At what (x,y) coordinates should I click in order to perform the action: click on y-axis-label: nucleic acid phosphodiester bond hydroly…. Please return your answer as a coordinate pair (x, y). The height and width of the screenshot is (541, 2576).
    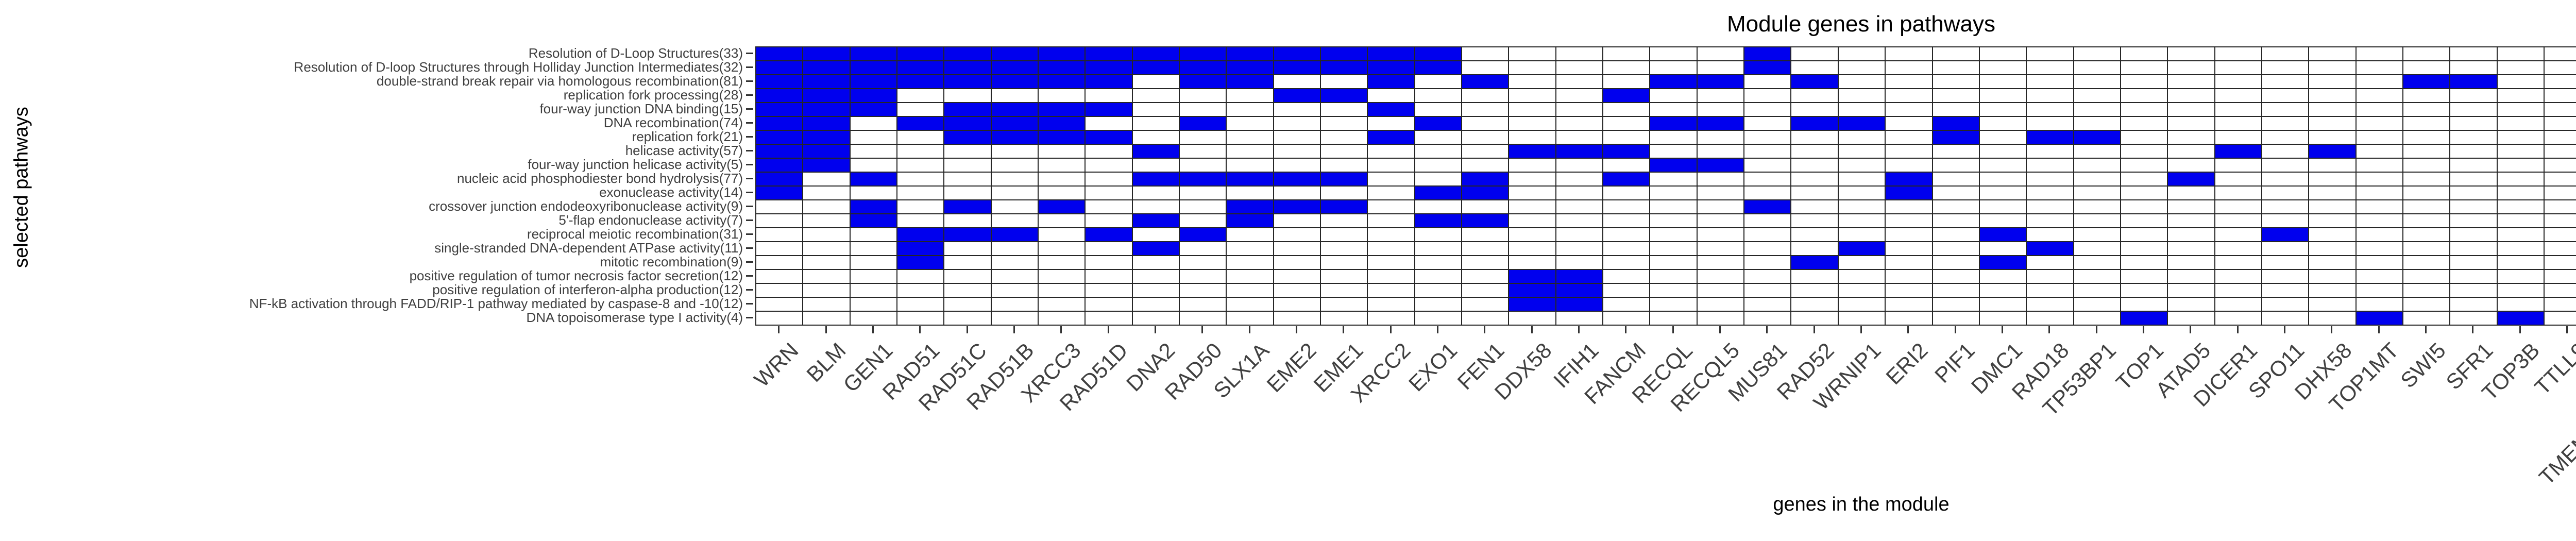
    Looking at the image, I should click on (600, 178).